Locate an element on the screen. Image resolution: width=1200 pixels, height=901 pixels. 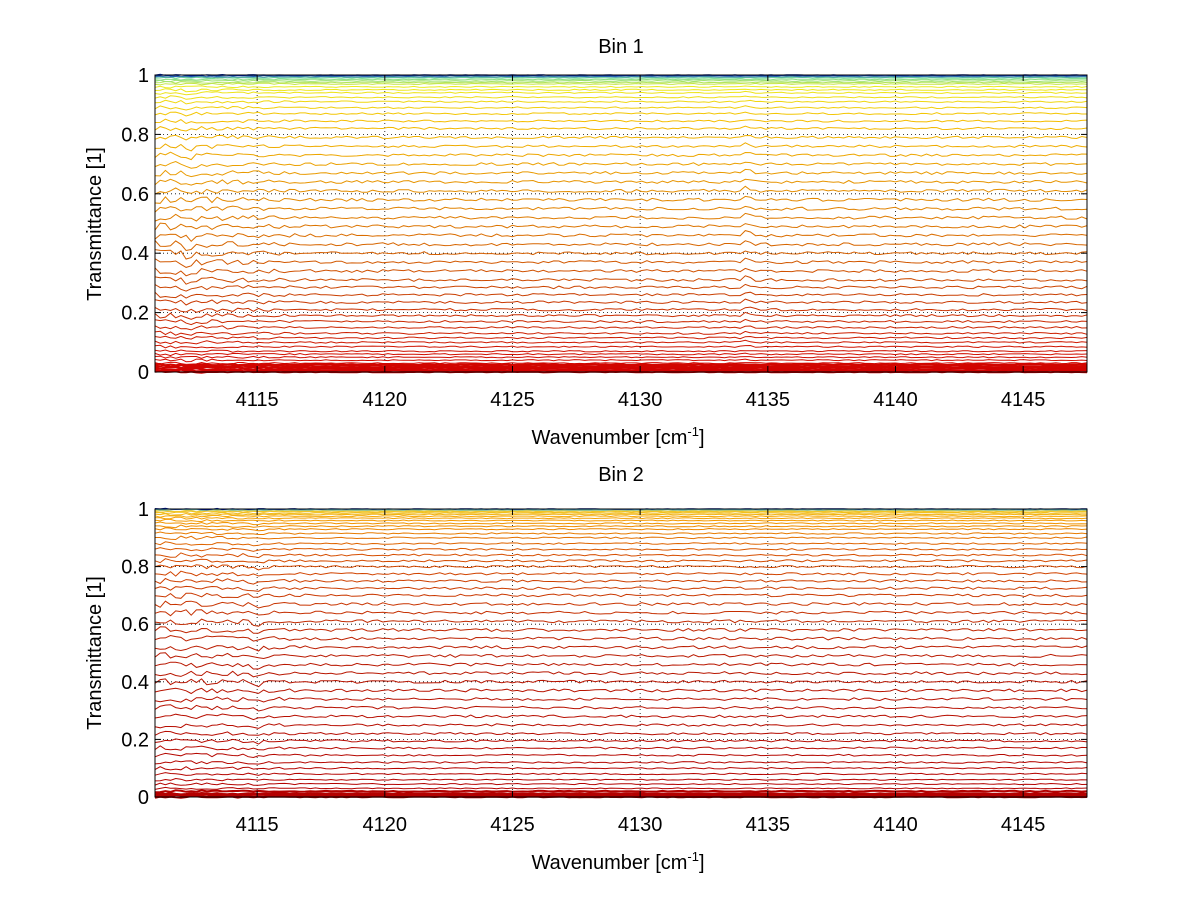
x-axis-label-sup-bin-1: -1 is located at coordinates (693, 431).